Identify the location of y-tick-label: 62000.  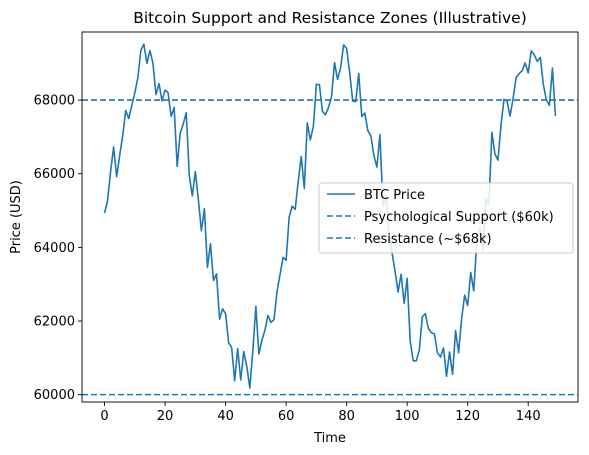
(54, 322).